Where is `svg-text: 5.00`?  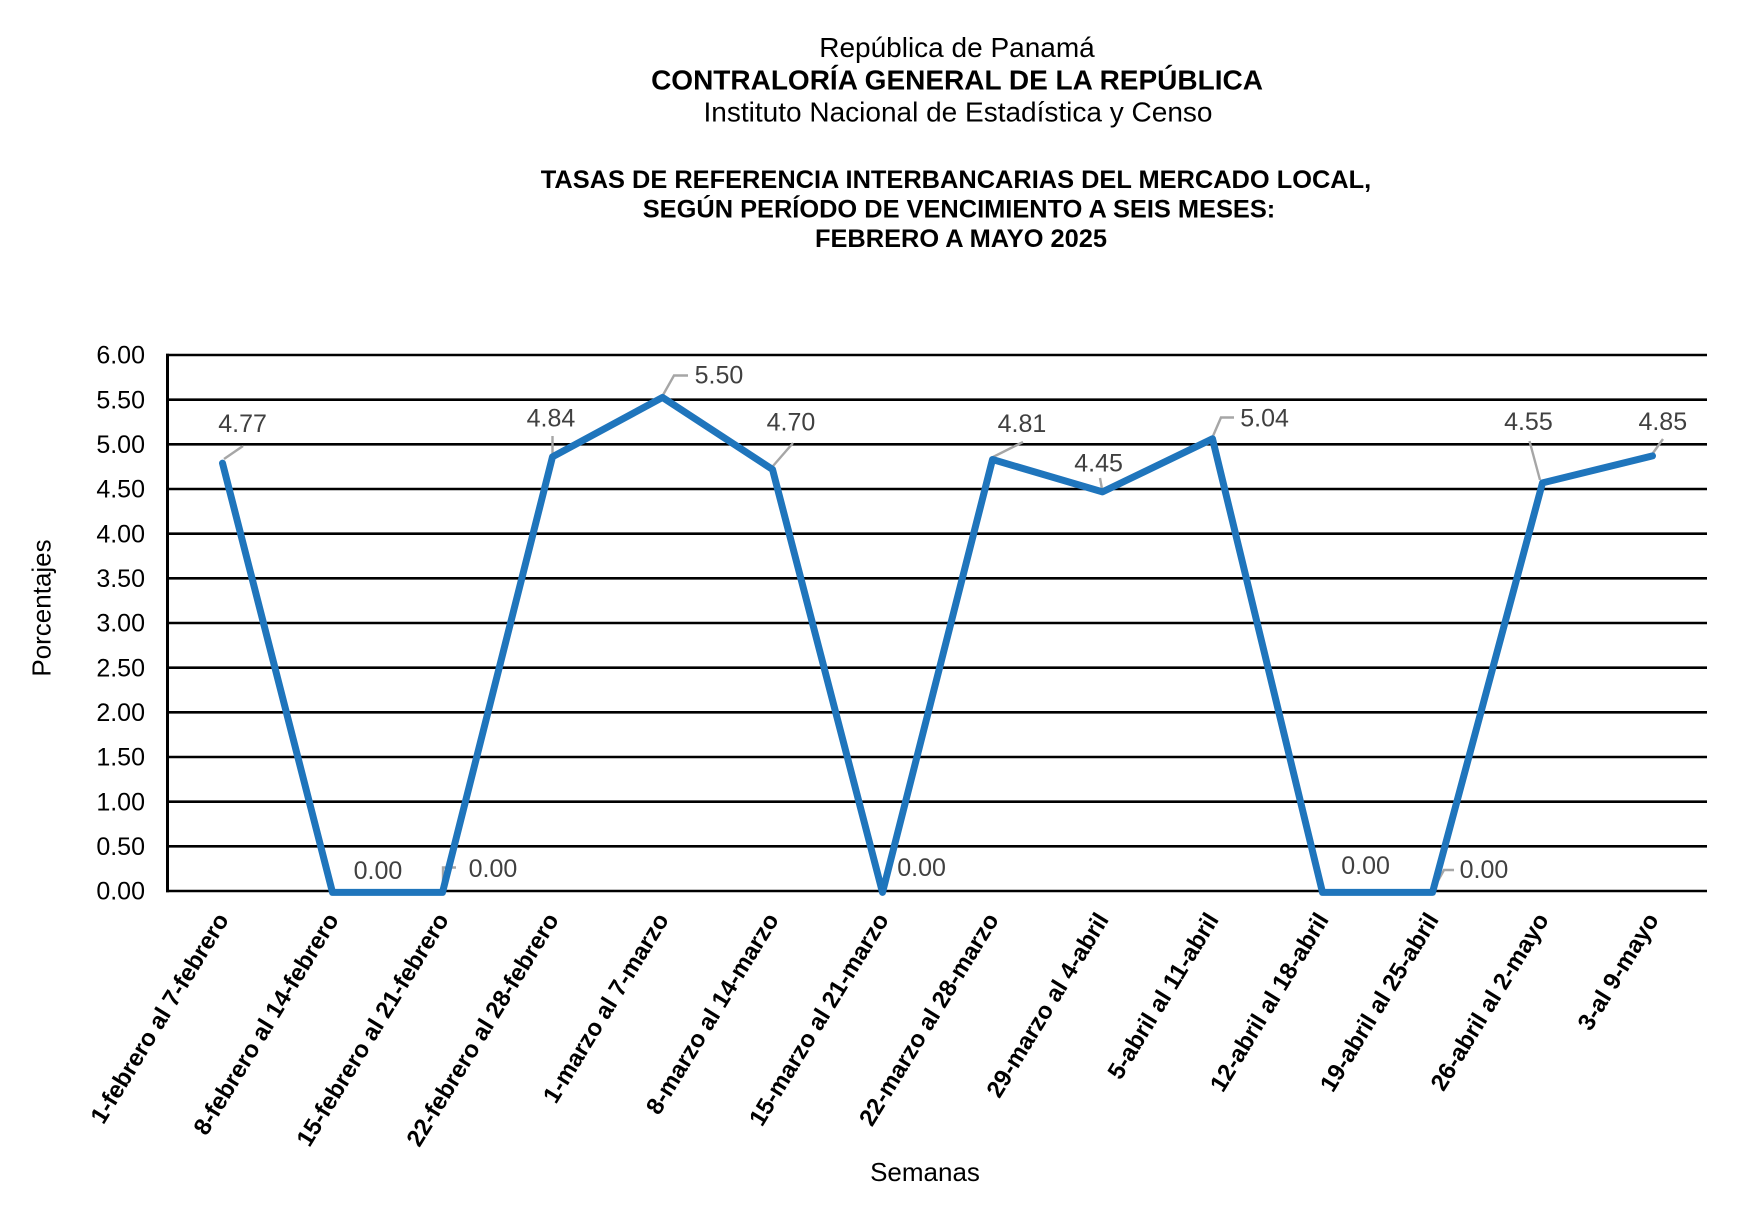
svg-text: 5.00 is located at coordinates (120, 445).